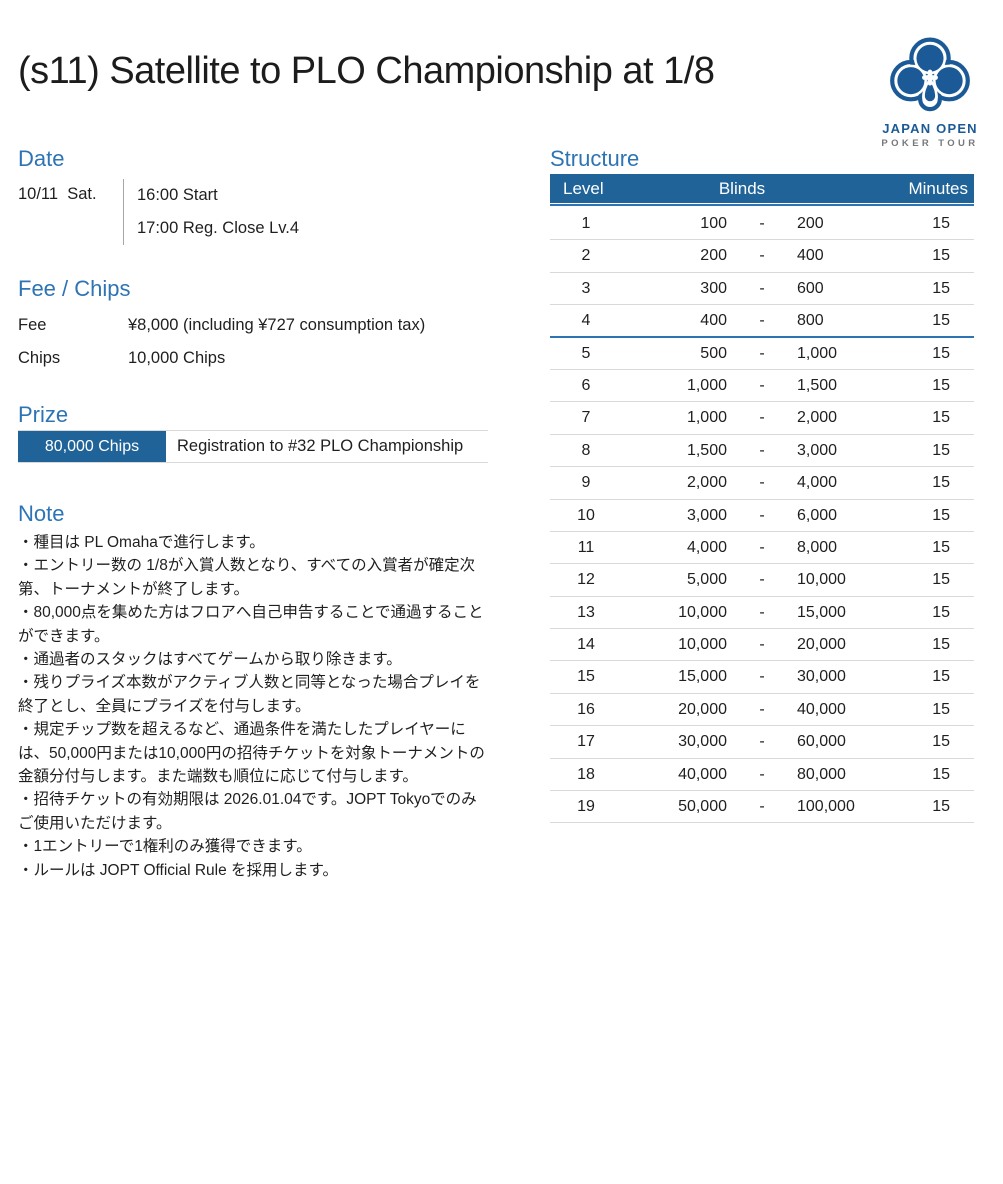 The width and height of the screenshot is (1003, 1184). Describe the element at coordinates (762, 386) in the screenshot. I see `structure-row: 6 1,000 - 1,500 15` at that location.